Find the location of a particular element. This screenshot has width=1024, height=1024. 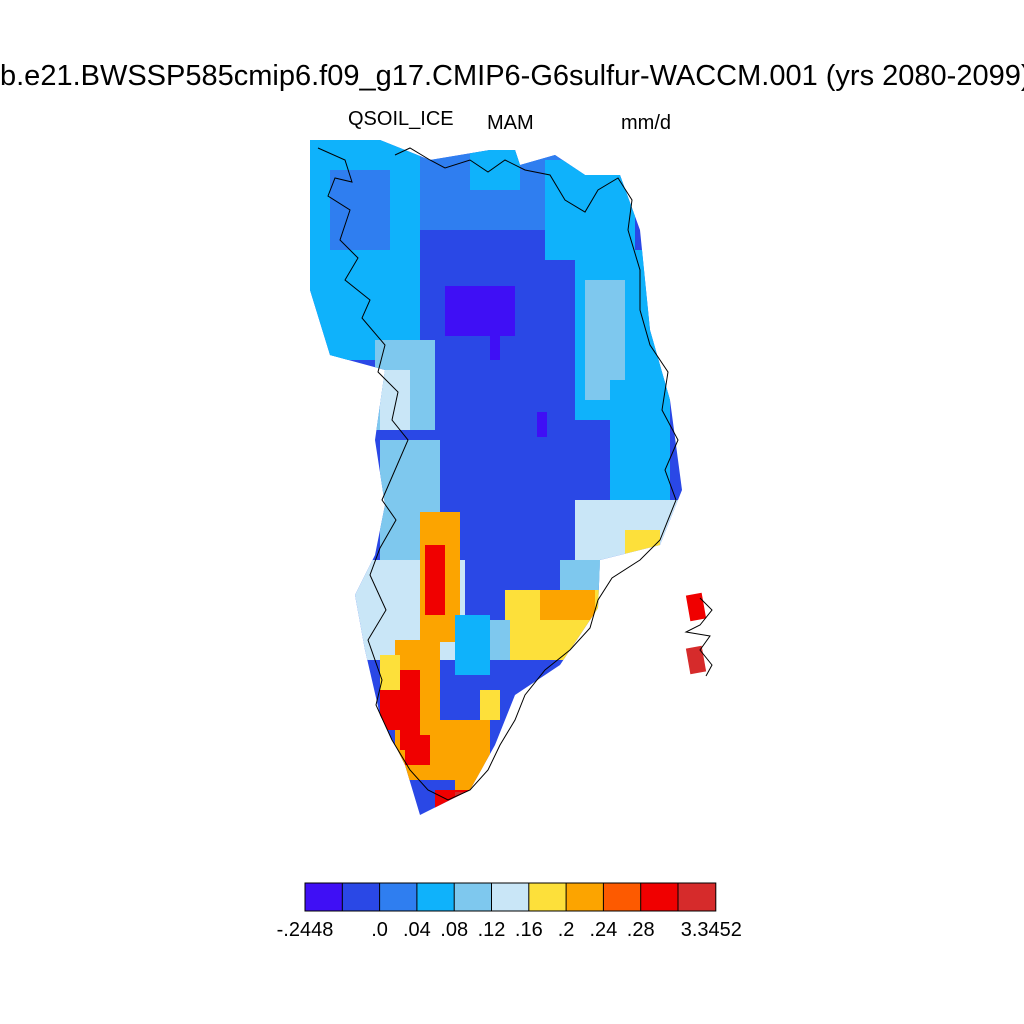

colorbar-tick-label: .28 is located at coordinates (640, 930).